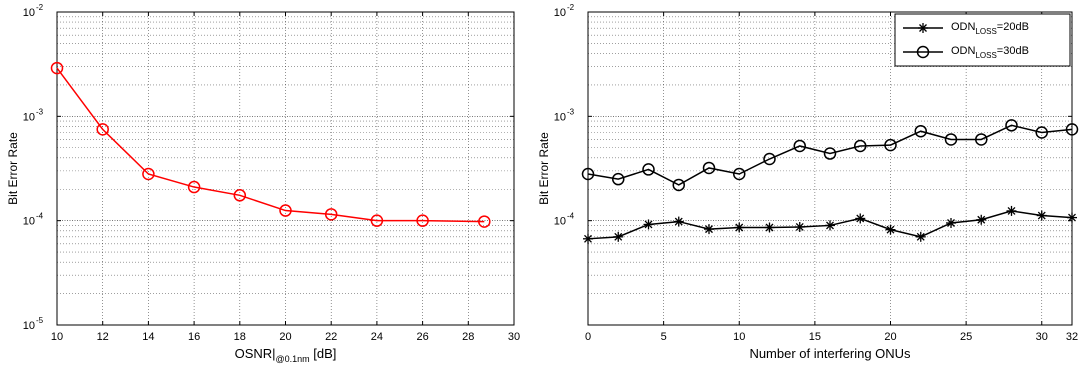 The image size is (1079, 367). Describe the element at coordinates (240, 337) in the screenshot. I see `x-tick-label: 18` at that location.